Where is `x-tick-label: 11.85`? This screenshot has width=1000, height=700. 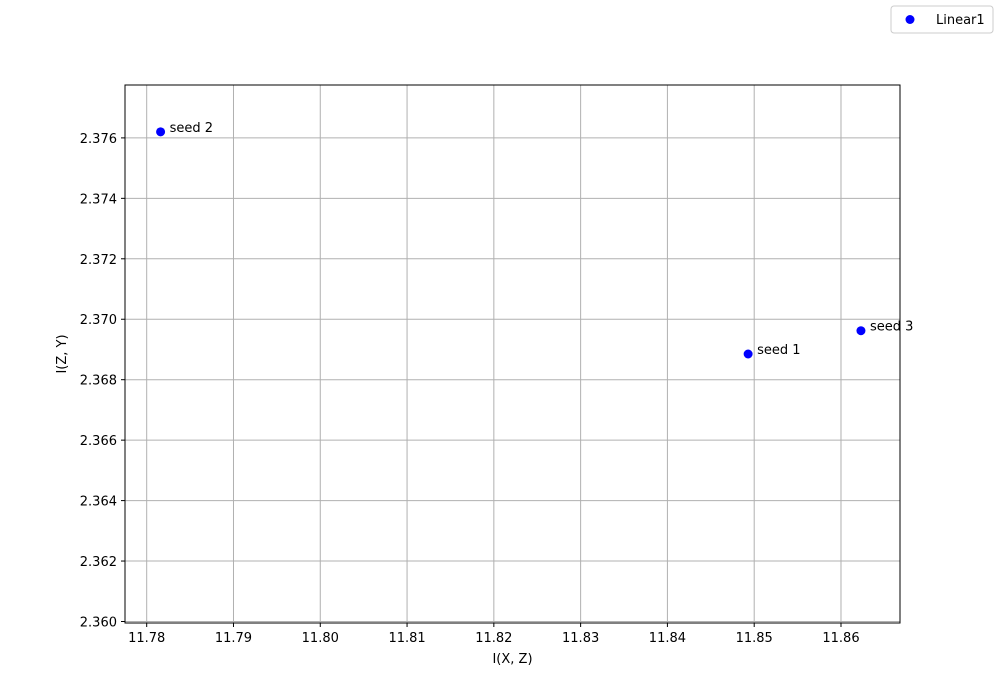
x-tick-label: 11.85 is located at coordinates (754, 638).